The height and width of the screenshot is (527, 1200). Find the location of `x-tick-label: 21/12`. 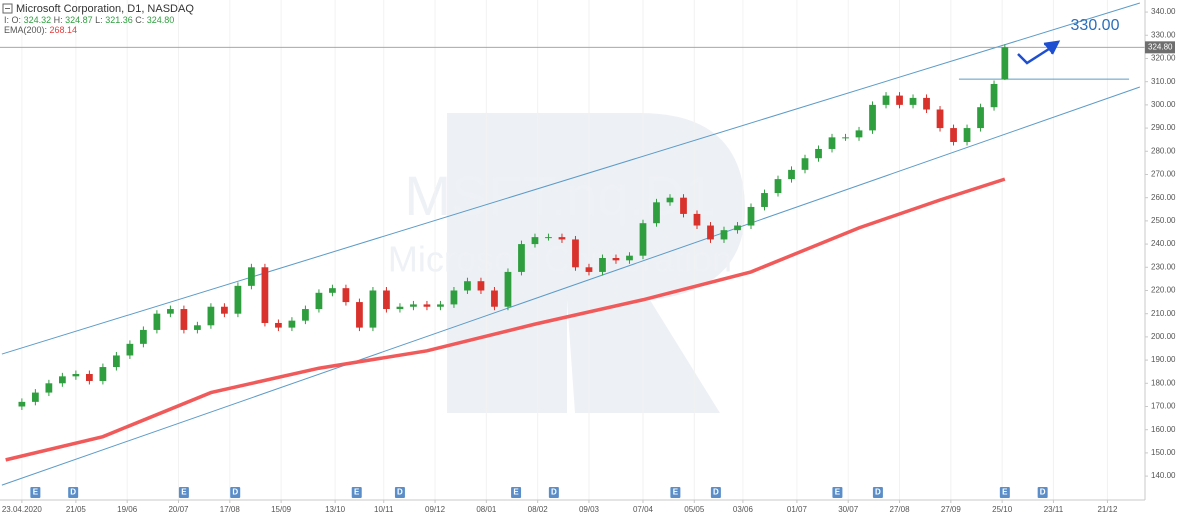

x-tick-label: 21/12 is located at coordinates (1107, 509).